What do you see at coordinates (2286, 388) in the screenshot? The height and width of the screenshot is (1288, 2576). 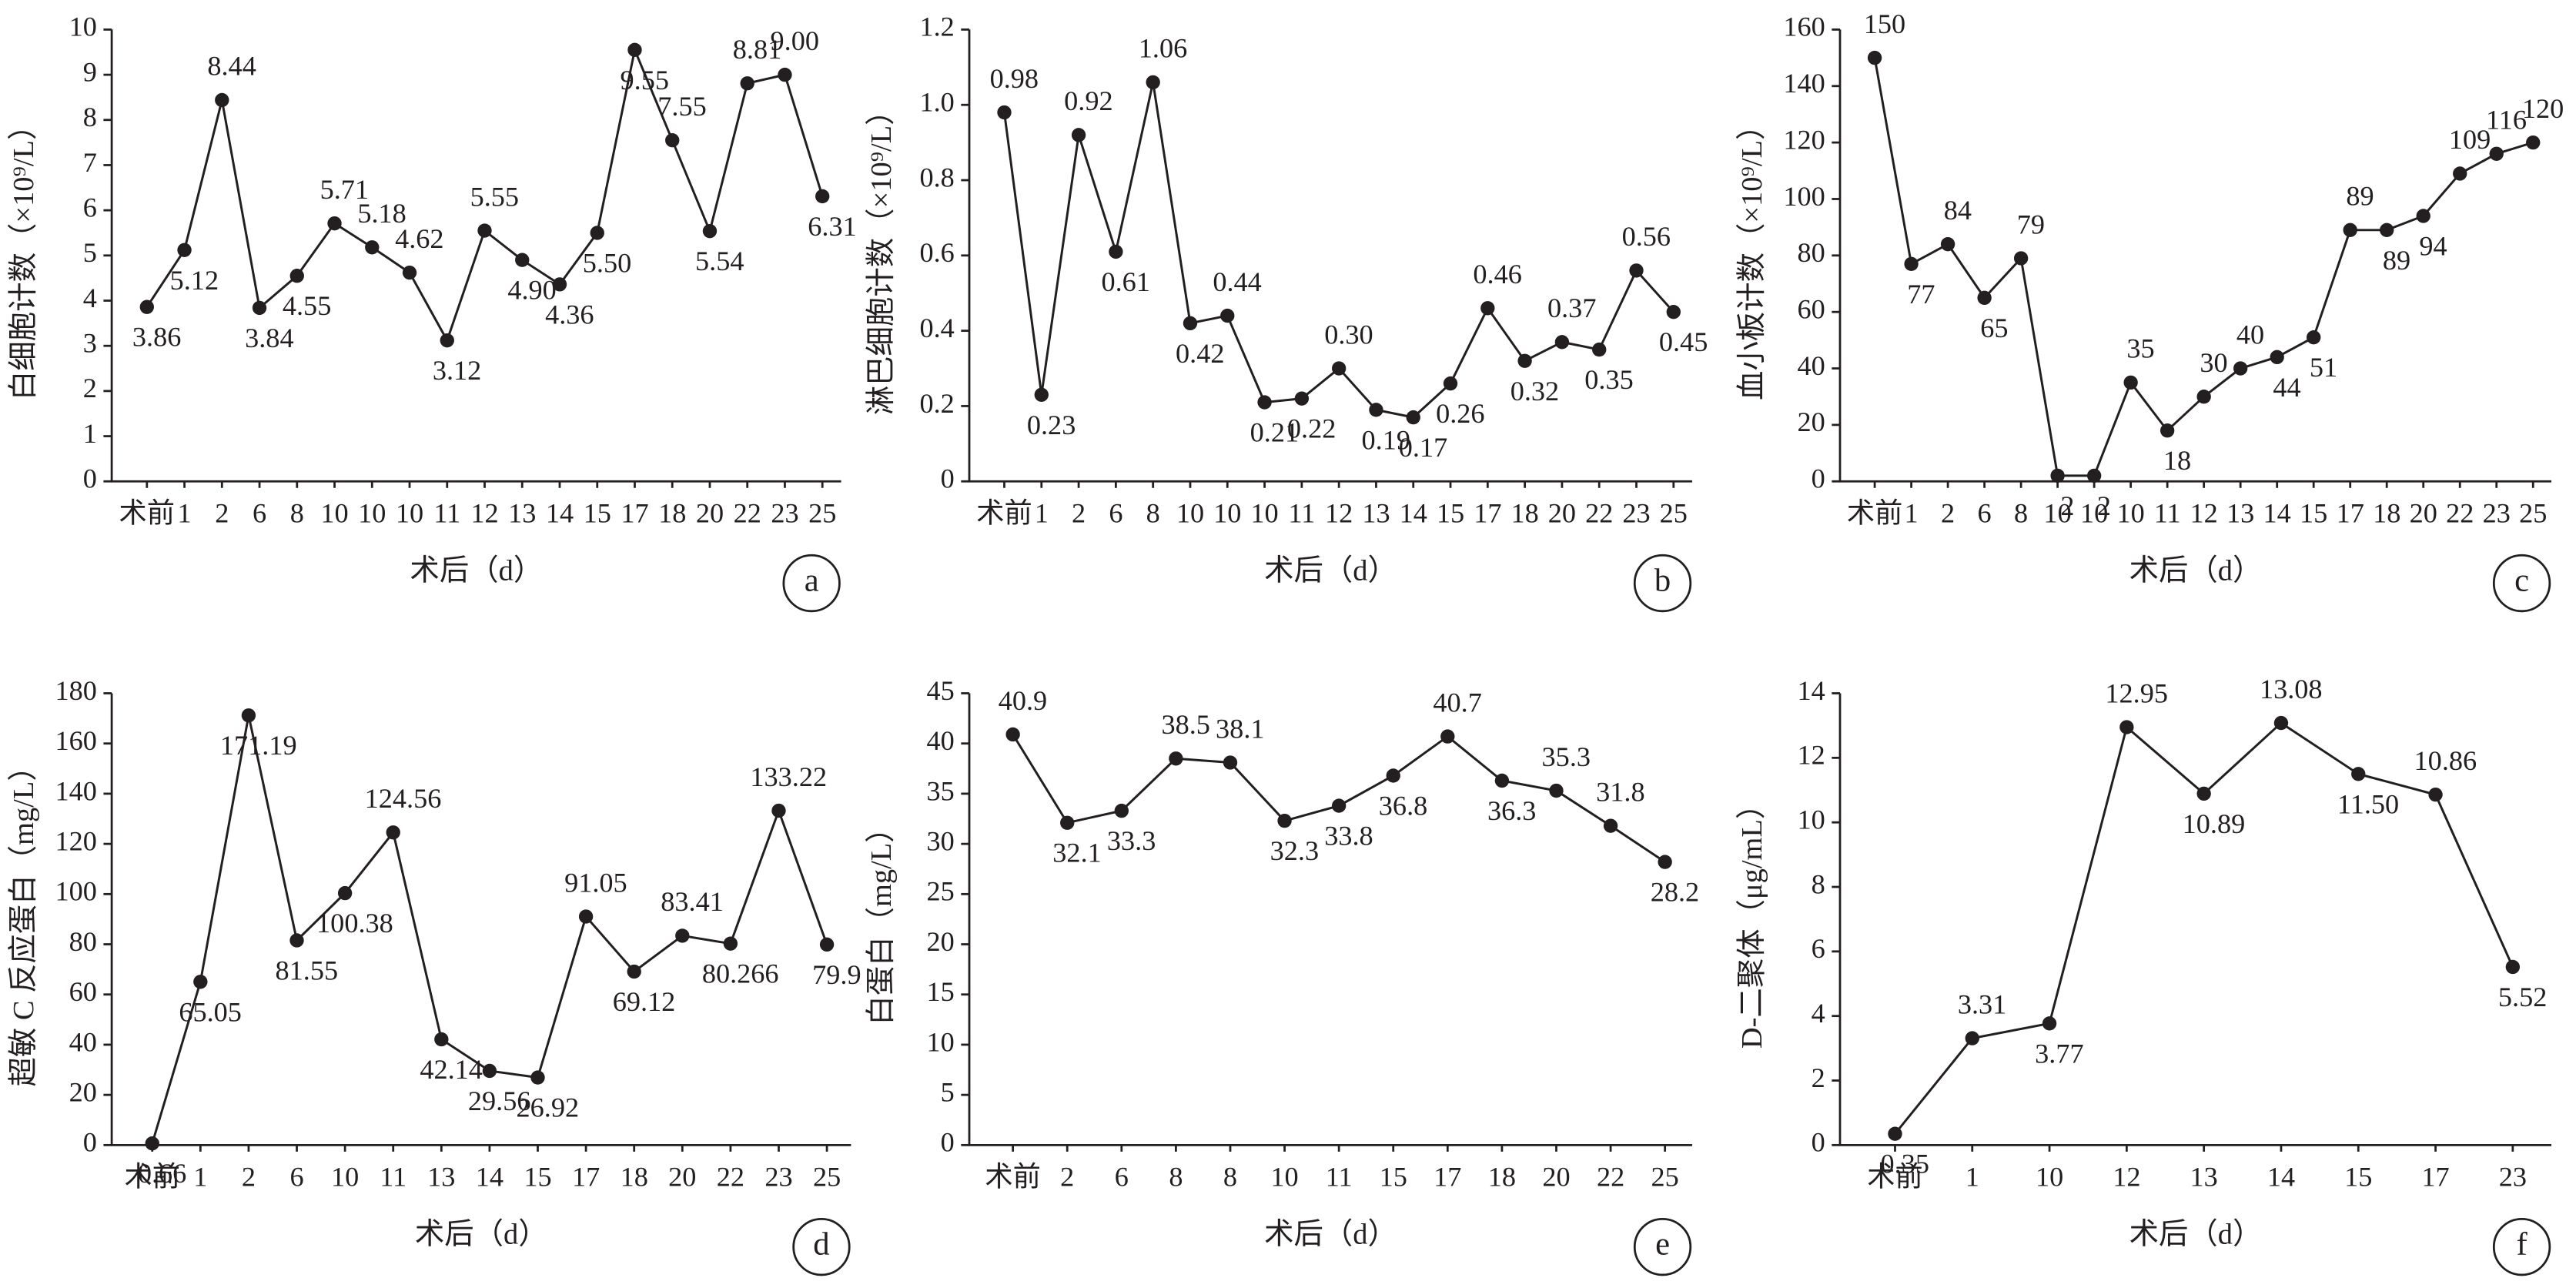 I see `data-label: 44` at bounding box center [2286, 388].